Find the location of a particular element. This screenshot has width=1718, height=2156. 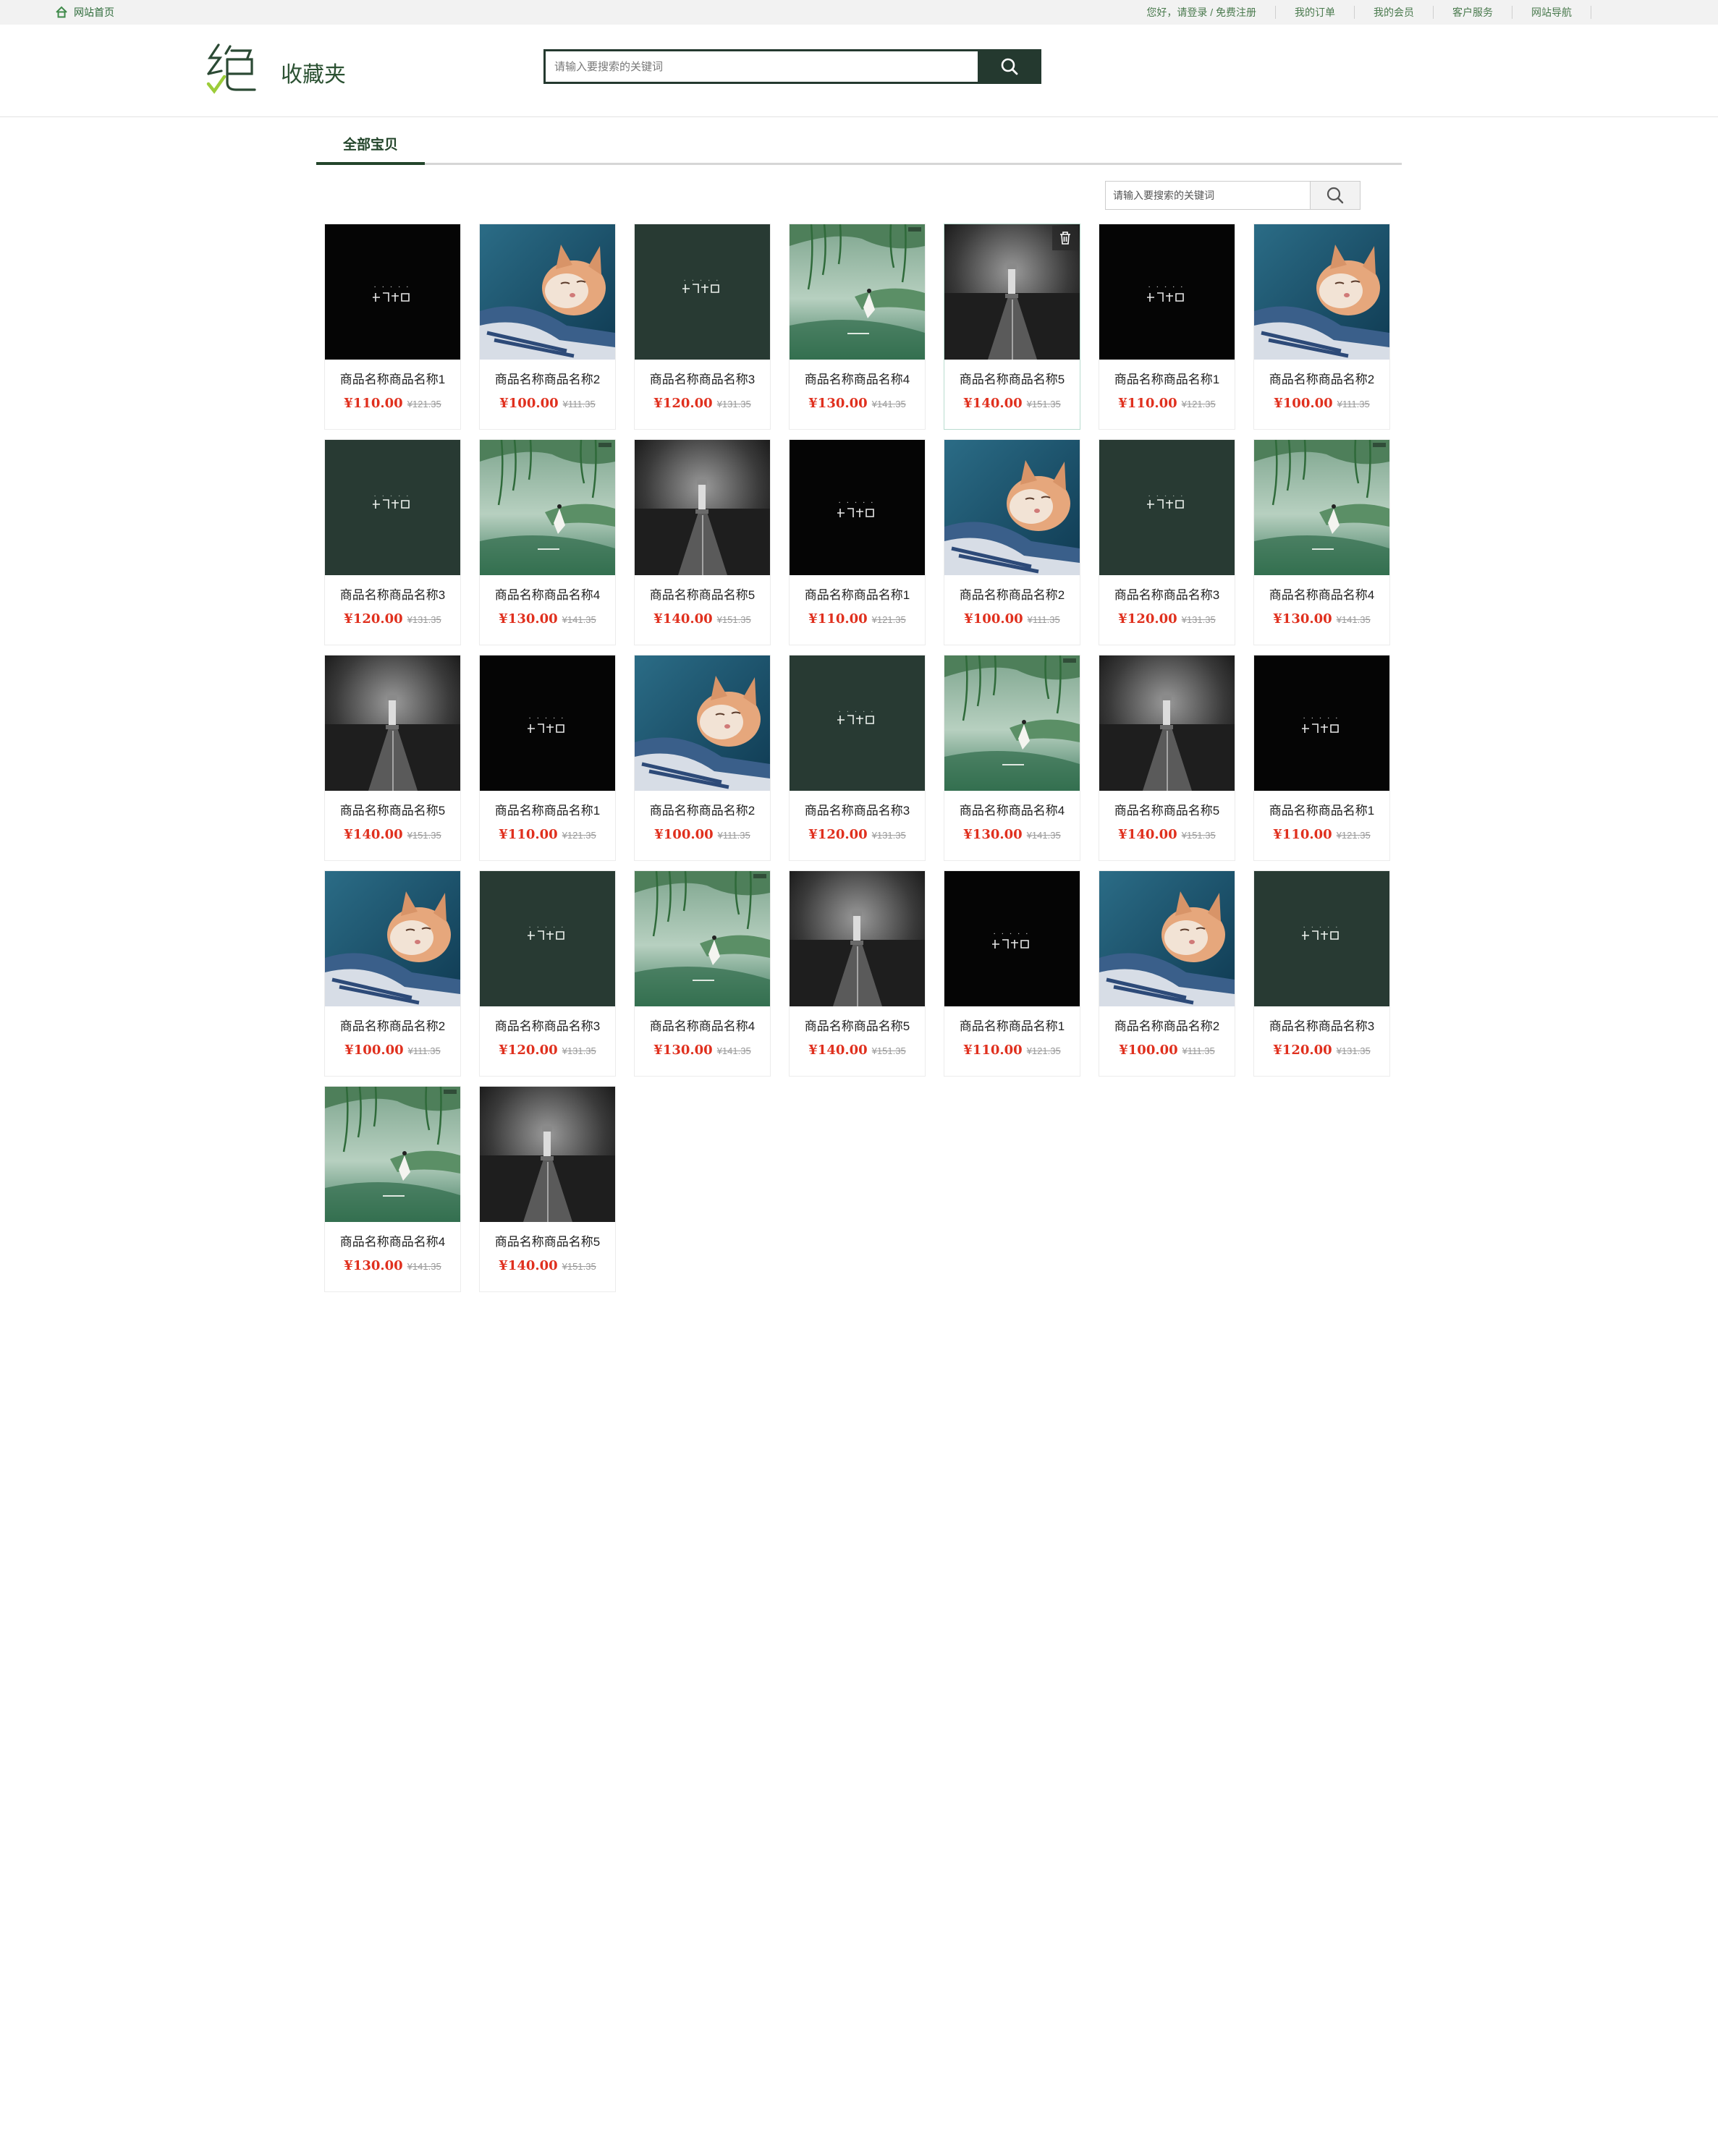

search-input is located at coordinates (760, 66).